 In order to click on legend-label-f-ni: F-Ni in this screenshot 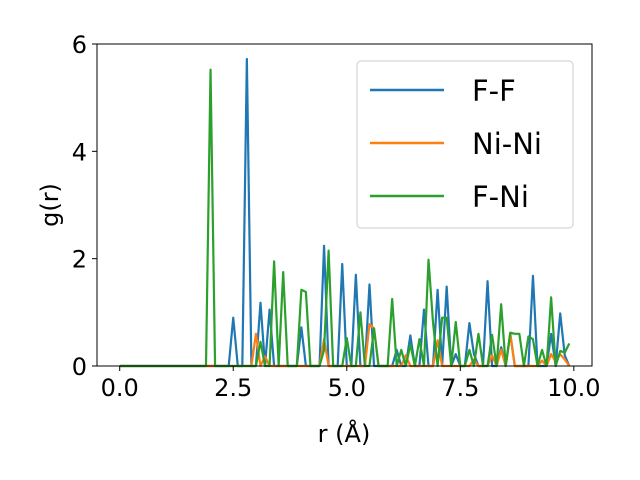, I will do `click(500, 197)`.